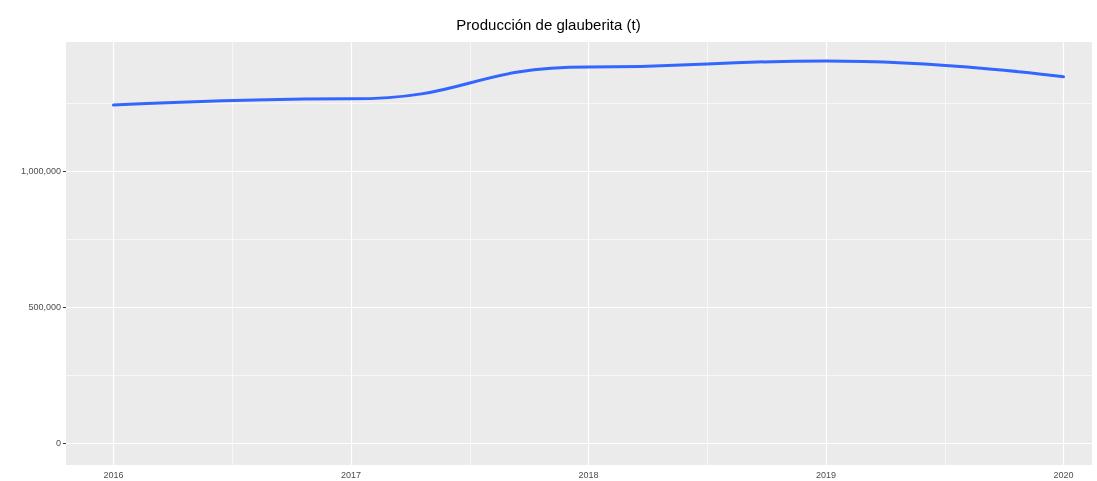  Describe the element at coordinates (1063, 474) in the screenshot. I see `x-tick-label: 2020` at that location.